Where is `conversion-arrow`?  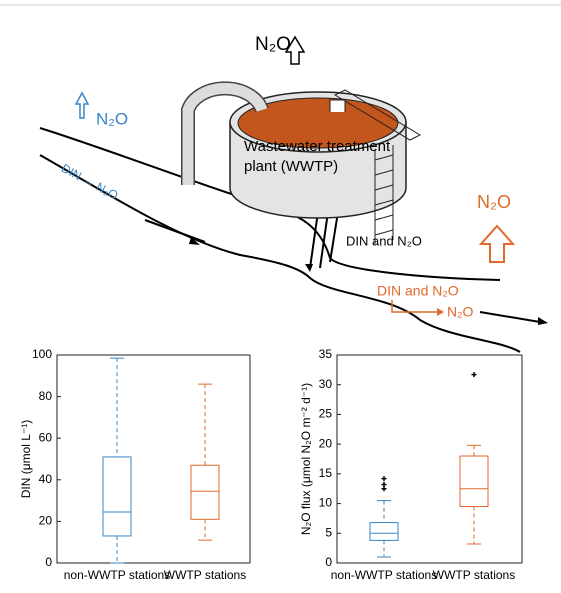
conversion-arrow is located at coordinates (415, 306).